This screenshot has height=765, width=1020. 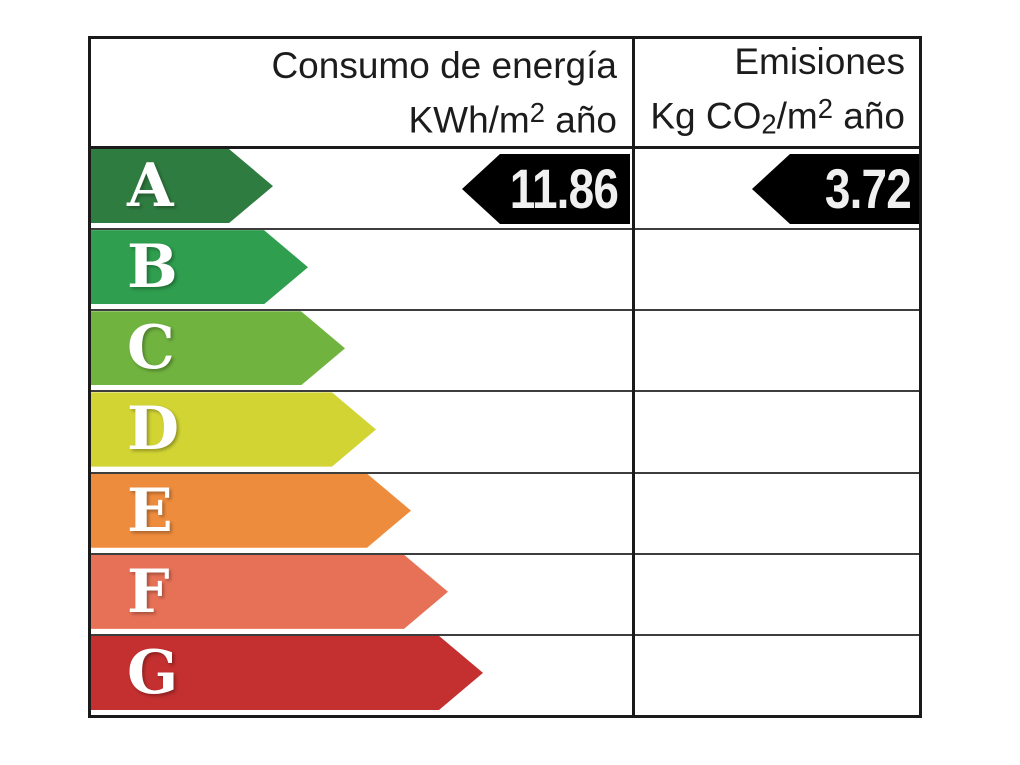 I want to click on rating-row-e: E, so click(x=505, y=512).